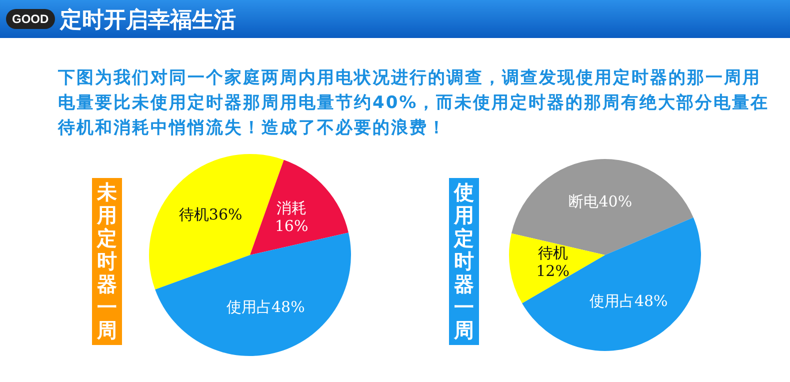 The height and width of the screenshot is (382, 790). I want to click on text: 未用定时器一周, so click(107, 261).